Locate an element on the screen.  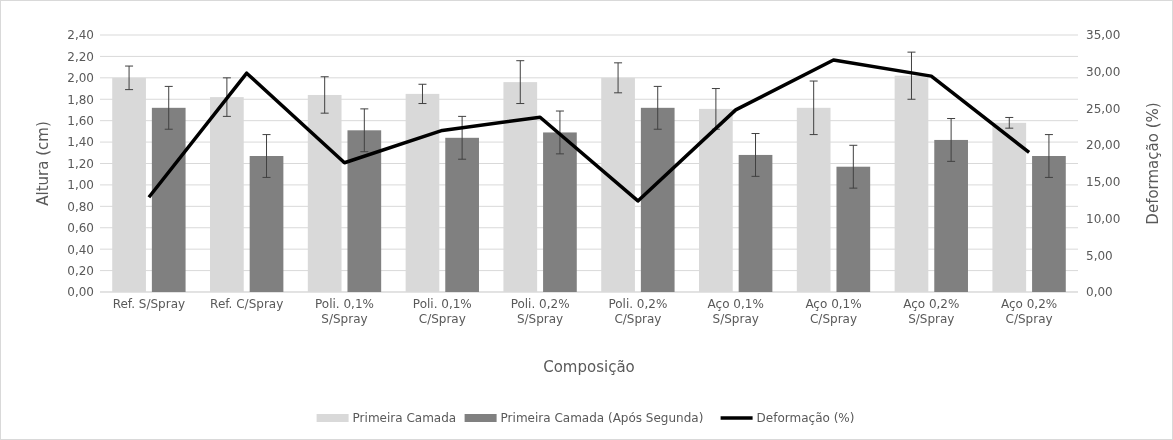
x-tick-label: Poli. 0,2% S/Spray is located at coordinates (540, 311).